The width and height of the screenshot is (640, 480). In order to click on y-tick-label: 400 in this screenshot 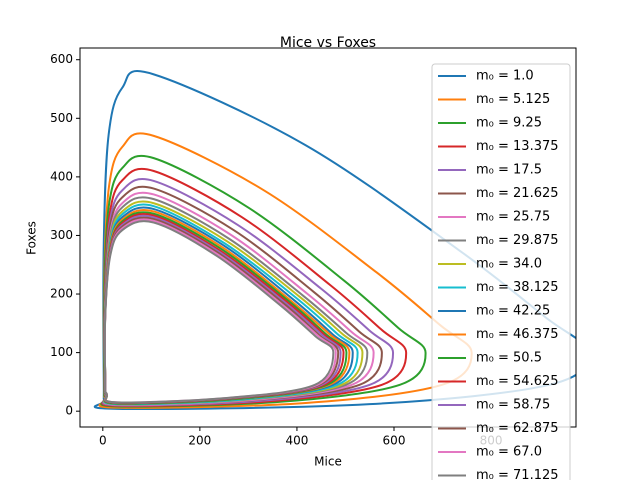, I will do `click(61, 176)`.